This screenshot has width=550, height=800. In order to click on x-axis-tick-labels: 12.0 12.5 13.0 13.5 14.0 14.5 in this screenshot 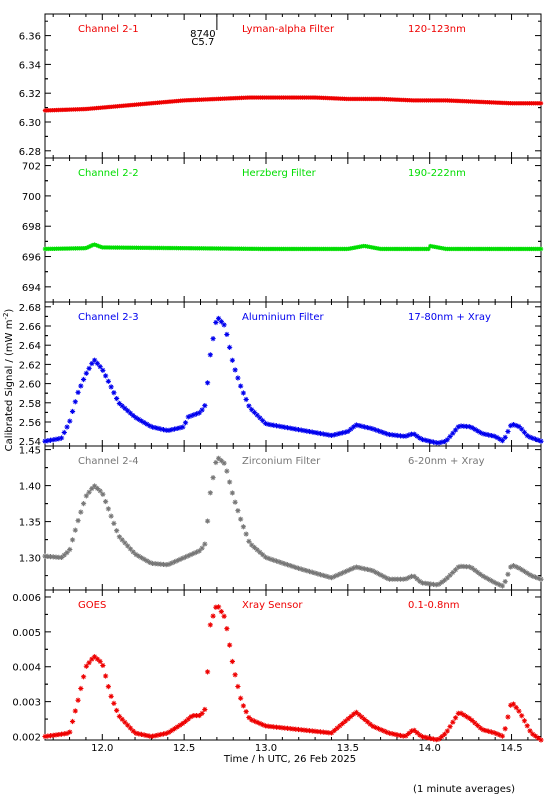, I will do `click(307, 748)`.